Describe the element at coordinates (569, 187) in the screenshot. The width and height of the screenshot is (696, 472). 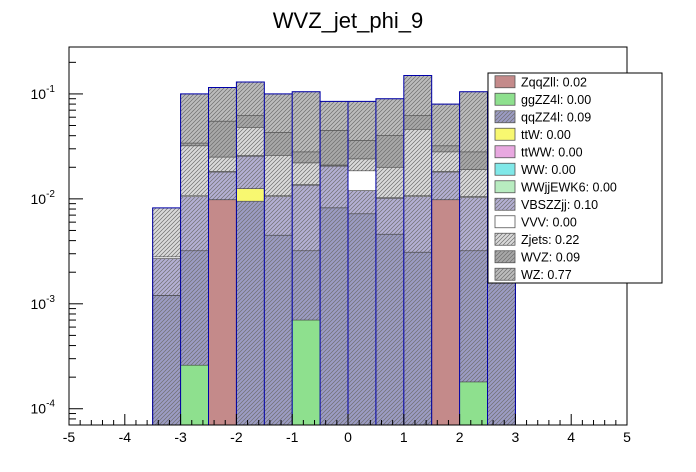
I see `legend-label-WWjjEWK6: WWjjEWK6: 0.00` at that location.